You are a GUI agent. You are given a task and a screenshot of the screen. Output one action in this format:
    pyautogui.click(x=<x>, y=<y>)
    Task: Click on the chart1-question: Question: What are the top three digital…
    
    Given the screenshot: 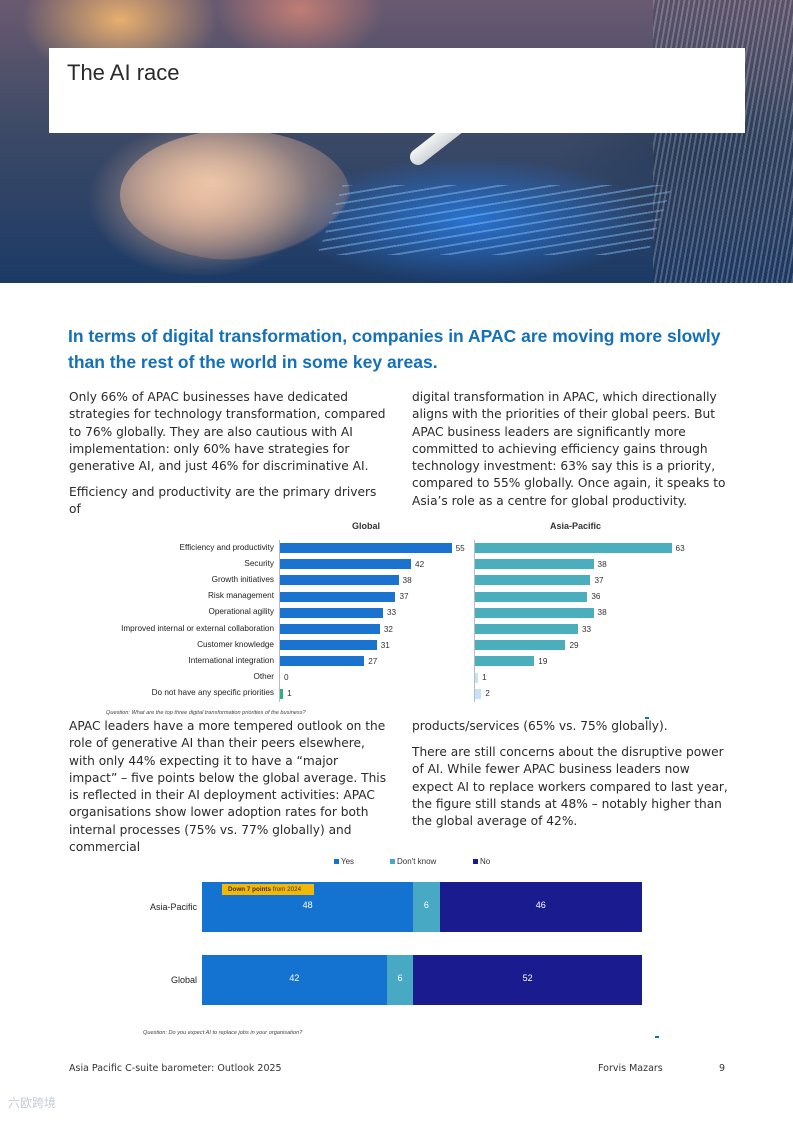 What is the action you would take?
    pyautogui.click(x=206, y=713)
    